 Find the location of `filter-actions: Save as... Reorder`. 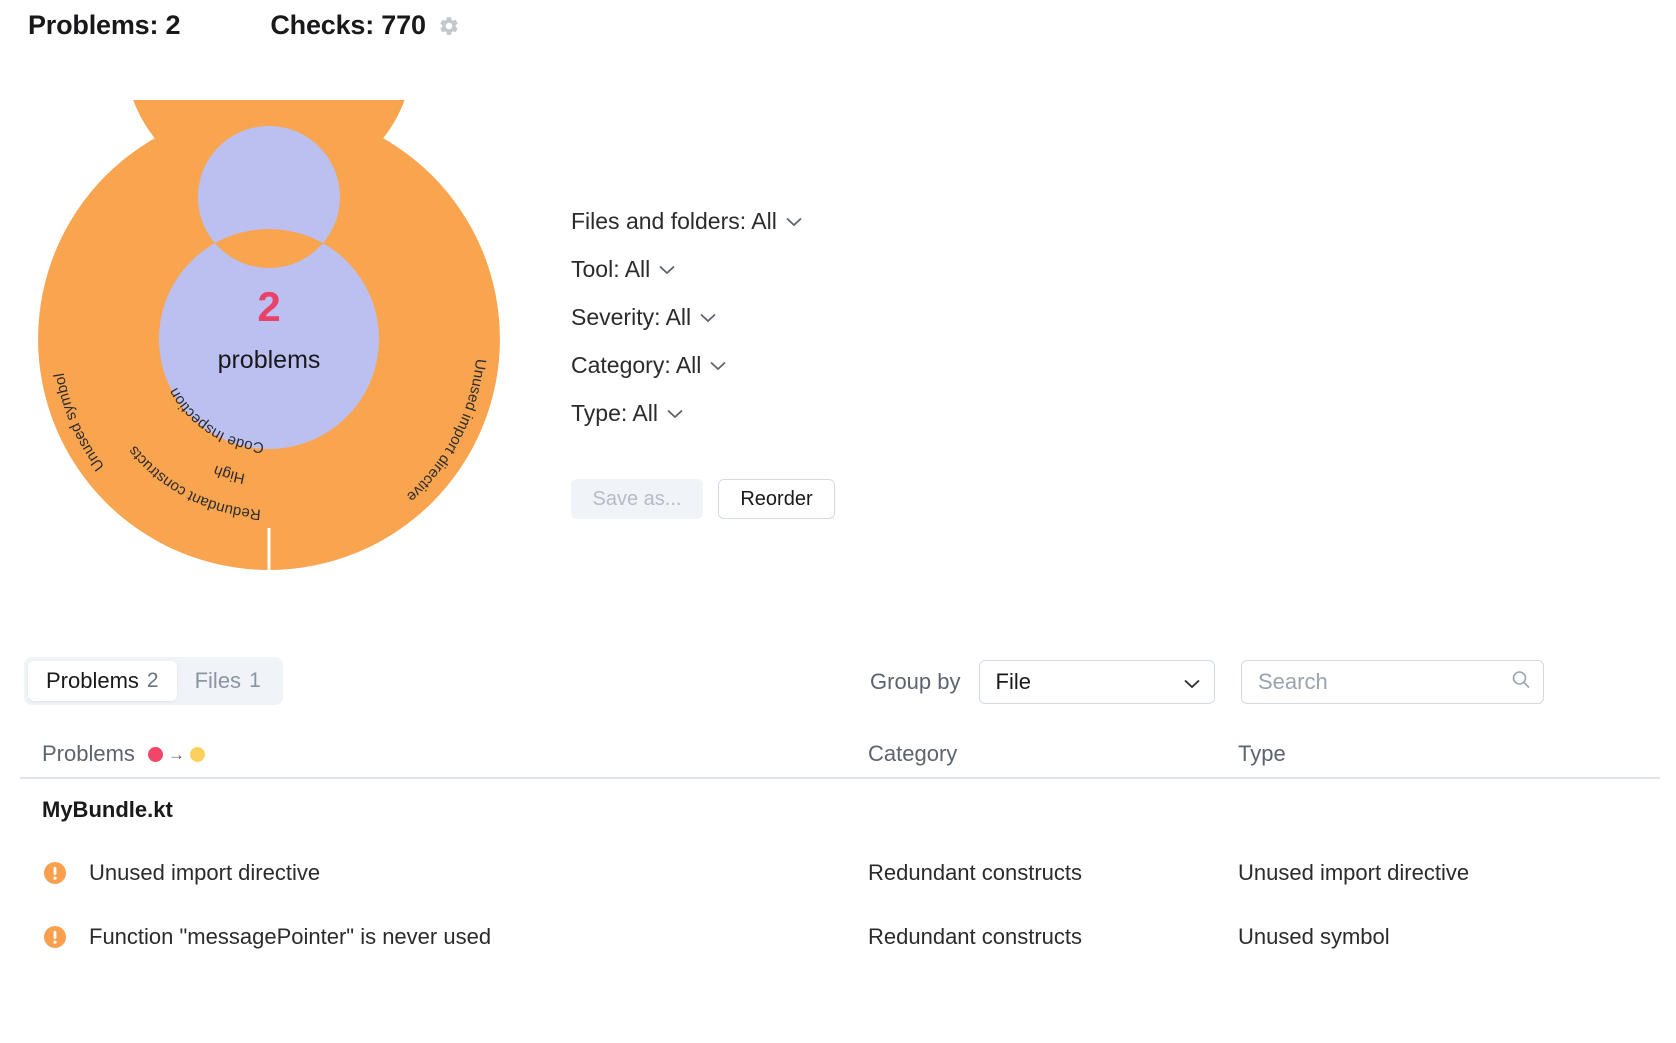

filter-actions: Save as... Reorder is located at coordinates (703, 499).